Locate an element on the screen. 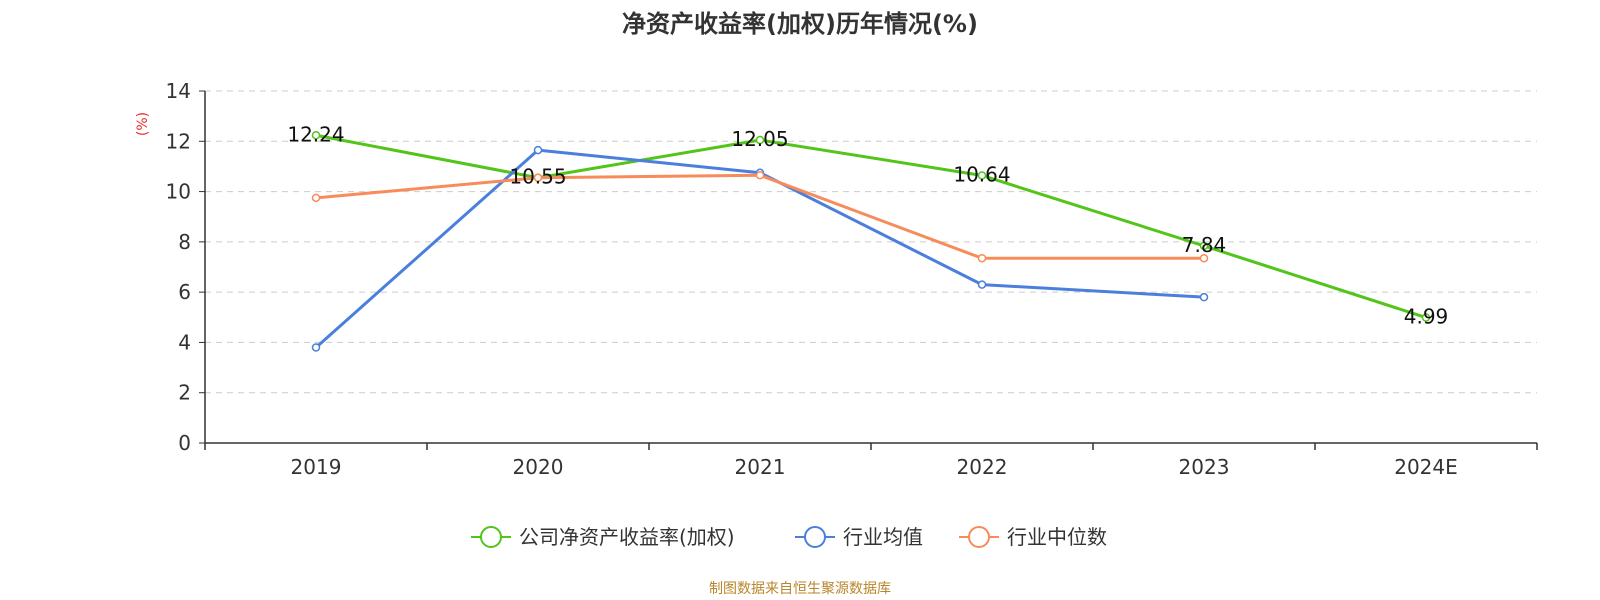 Image resolution: width=1600 pixels, height=600 pixels. x-tick-label: 2020 is located at coordinates (538, 467).